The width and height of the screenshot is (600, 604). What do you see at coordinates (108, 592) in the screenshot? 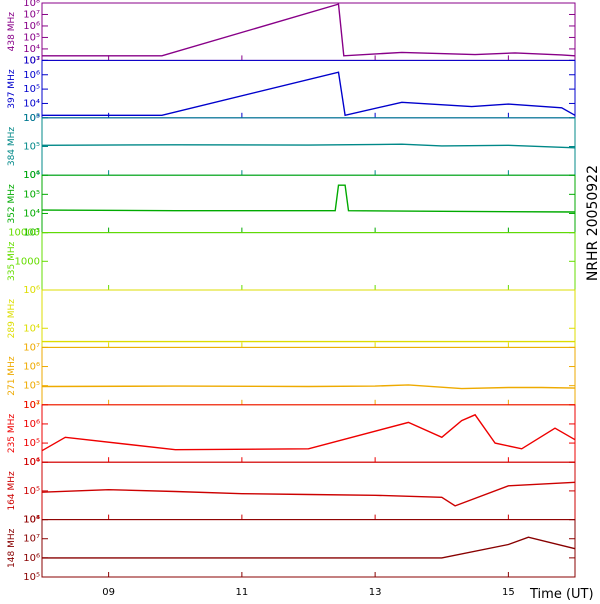
I see `x-tick-label: 09` at bounding box center [108, 592].